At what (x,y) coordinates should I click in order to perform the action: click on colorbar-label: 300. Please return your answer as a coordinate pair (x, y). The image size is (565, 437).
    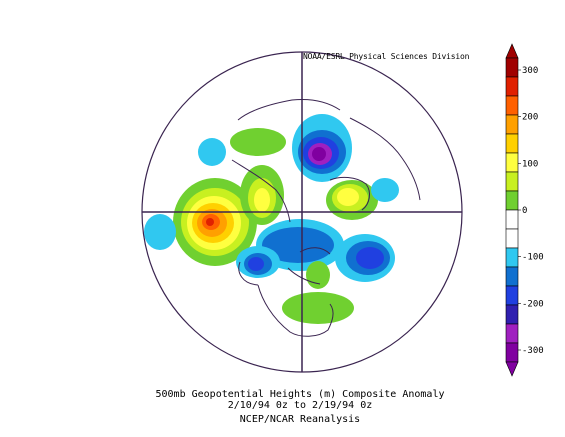
    Looking at the image, I should click on (530, 71).